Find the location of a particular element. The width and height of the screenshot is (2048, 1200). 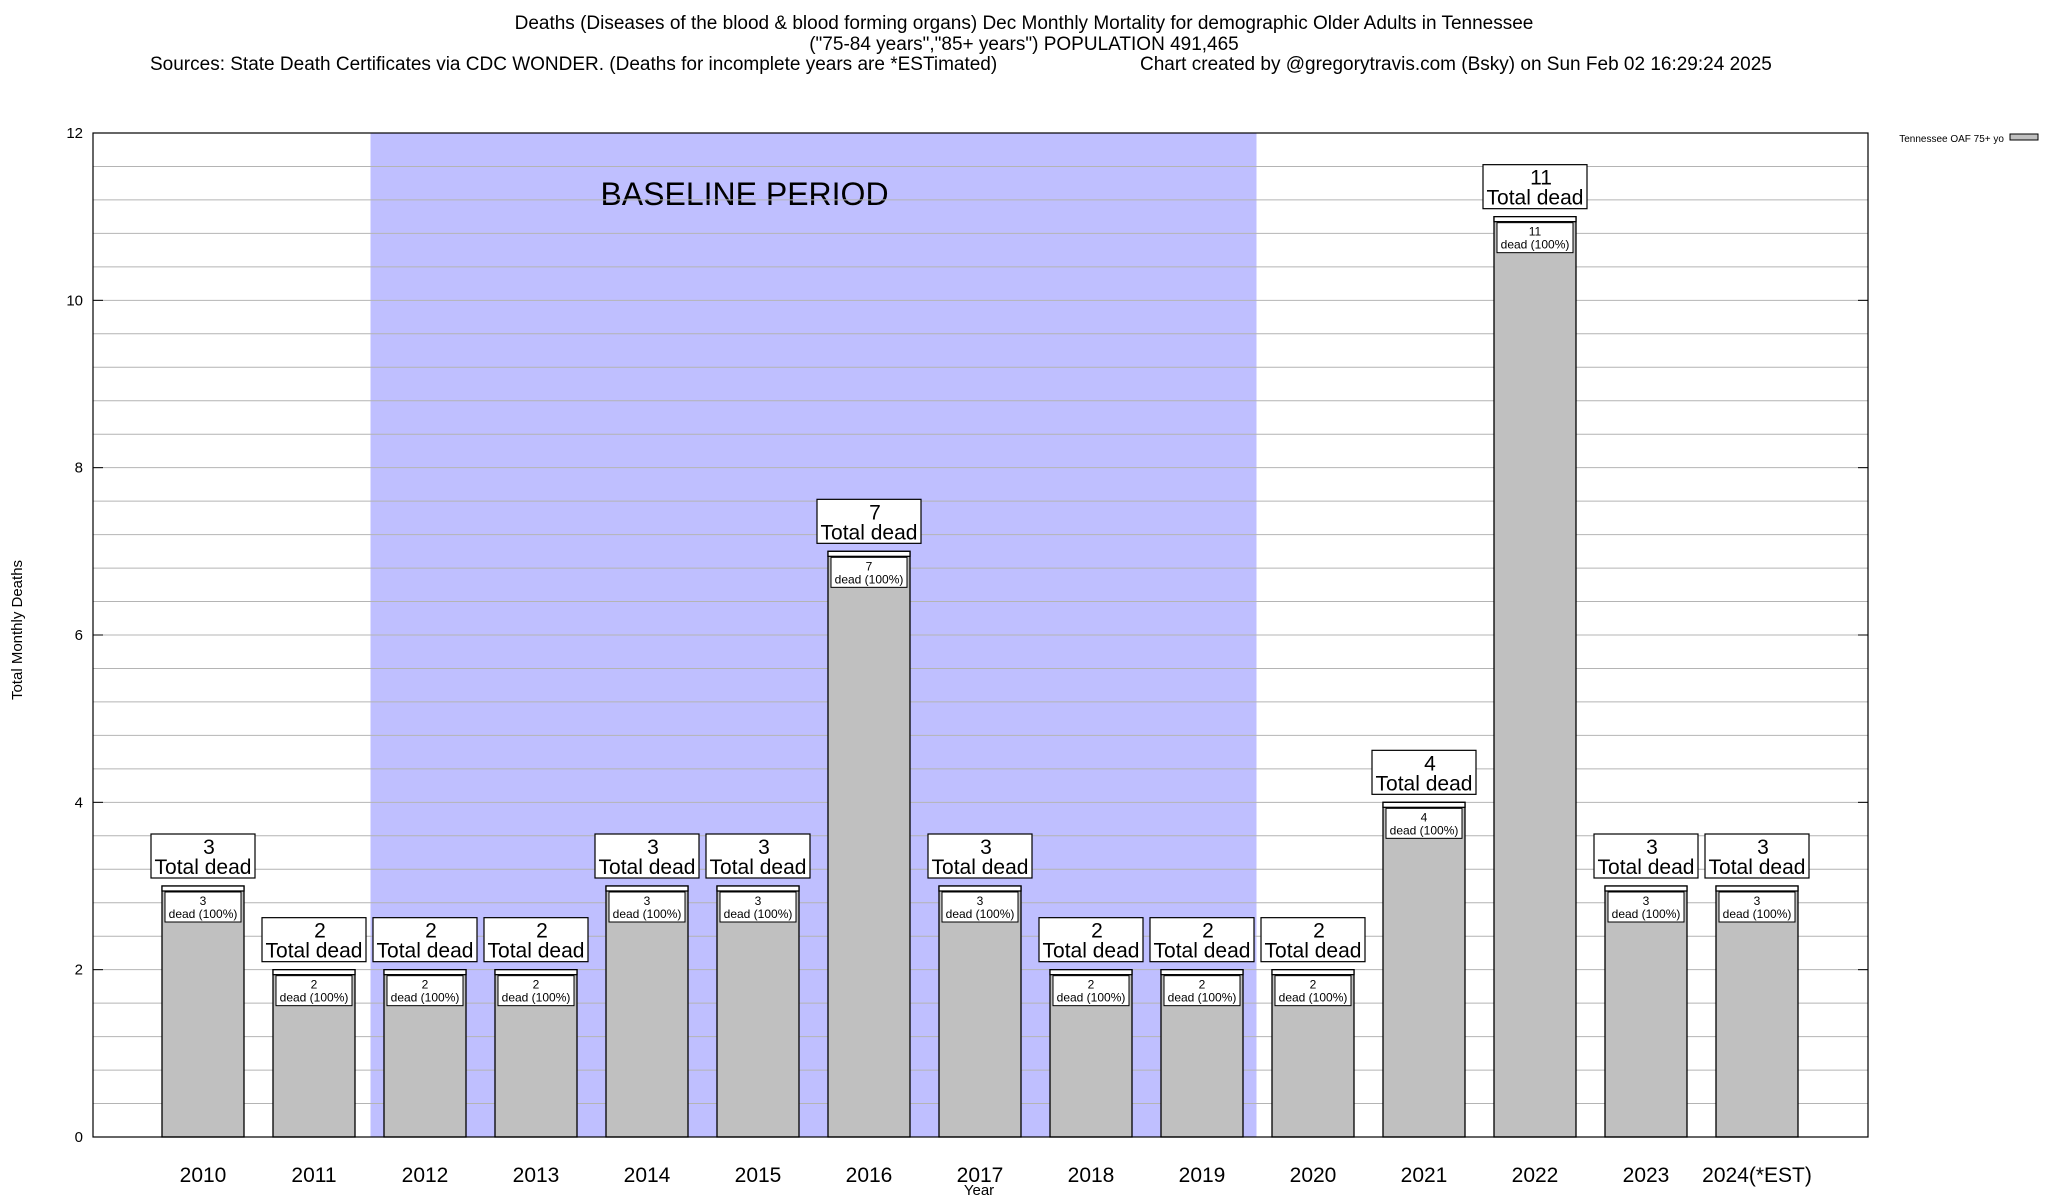

x-tick-label: 2021 is located at coordinates (1424, 1175).